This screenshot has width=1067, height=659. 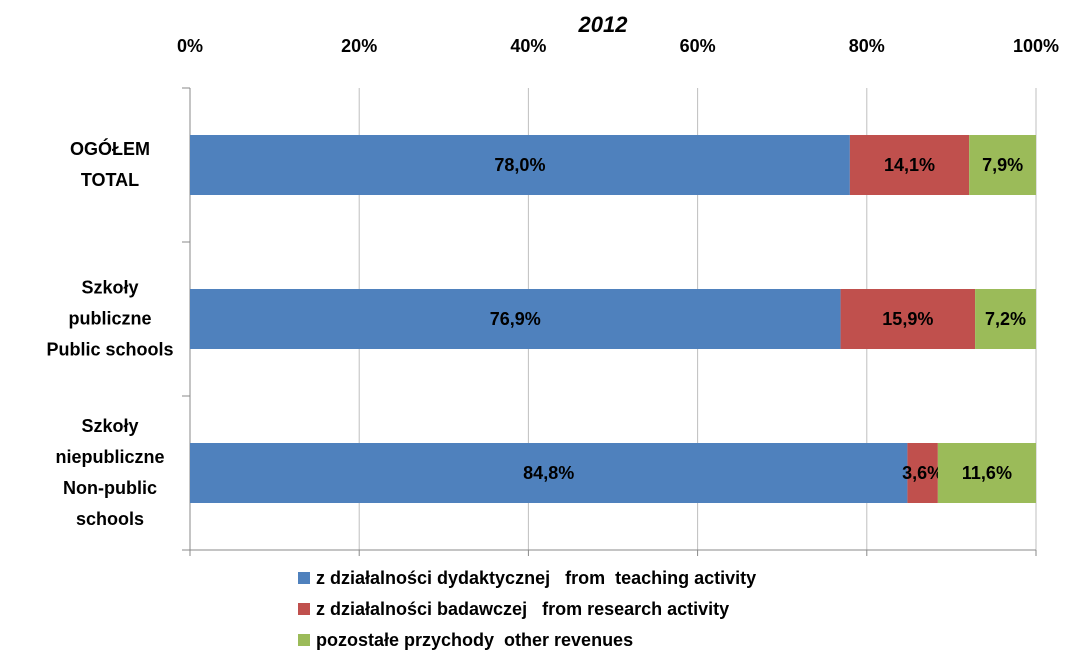 I want to click on data-label: 14,1%, so click(x=909, y=165).